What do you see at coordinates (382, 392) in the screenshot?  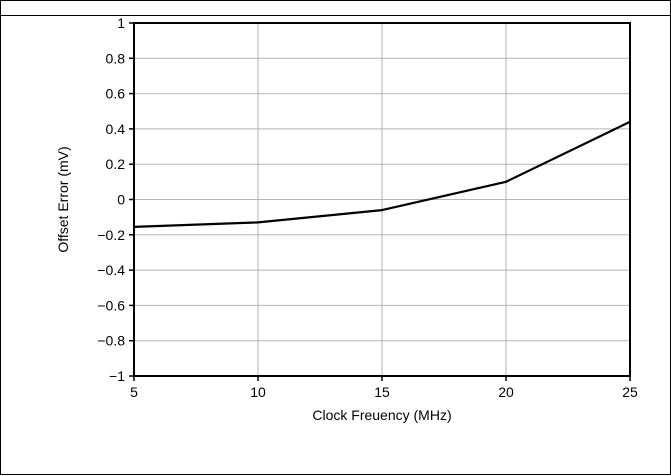 I see `x-tick-label: 15` at bounding box center [382, 392].